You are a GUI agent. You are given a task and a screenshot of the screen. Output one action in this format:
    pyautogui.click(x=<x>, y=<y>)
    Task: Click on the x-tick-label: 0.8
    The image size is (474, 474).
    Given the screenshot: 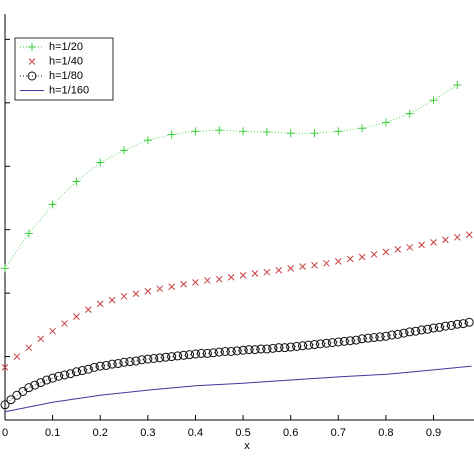 What is the action you would take?
    pyautogui.click(x=385, y=433)
    